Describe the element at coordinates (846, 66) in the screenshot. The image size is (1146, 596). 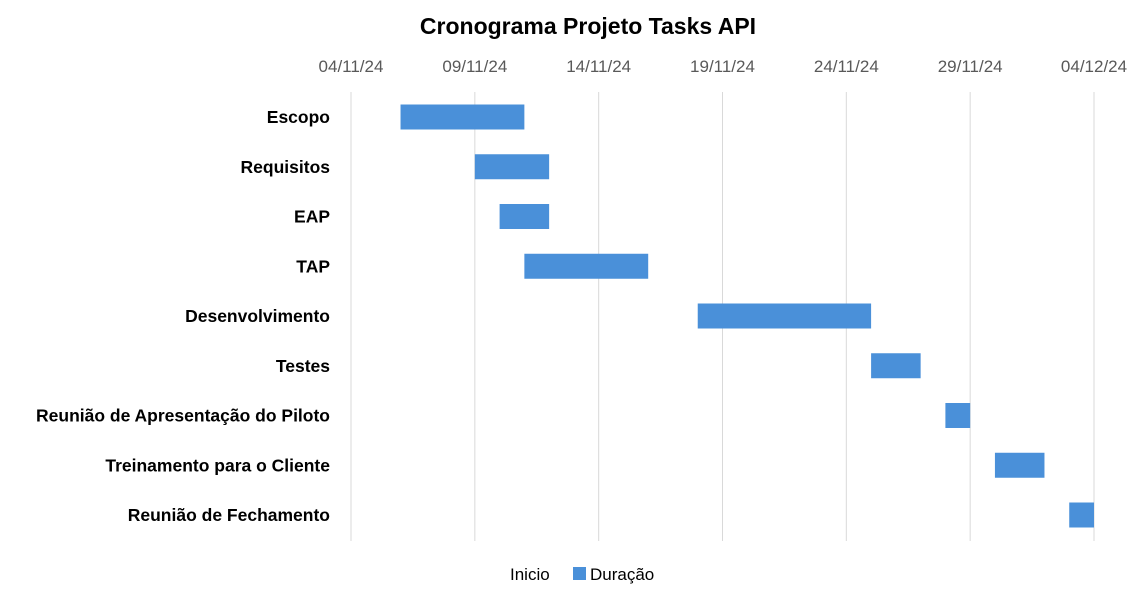
I see `x-tick-label: 24/11/24` at that location.